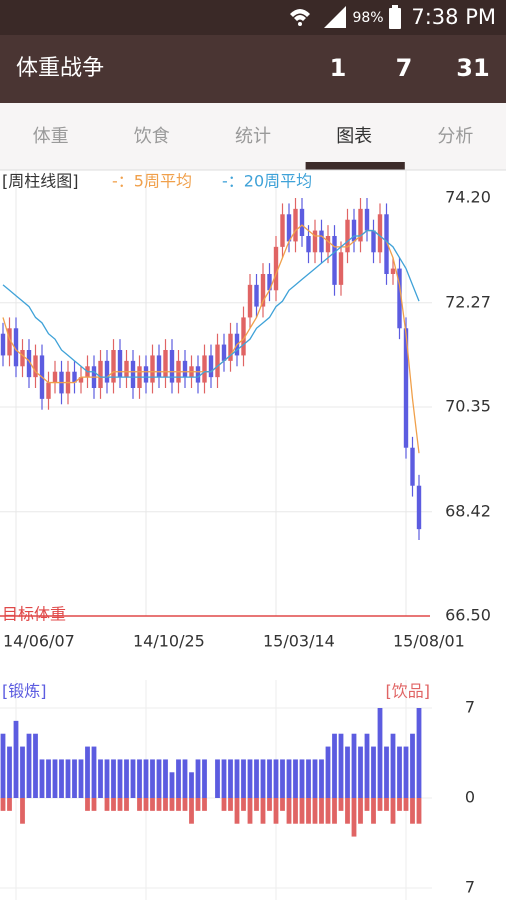 Image resolution: width=506 pixels, height=900 pixels. Describe the element at coordinates (299, 641) in the screenshot. I see `x-tick-label: 15/03/14` at that location.